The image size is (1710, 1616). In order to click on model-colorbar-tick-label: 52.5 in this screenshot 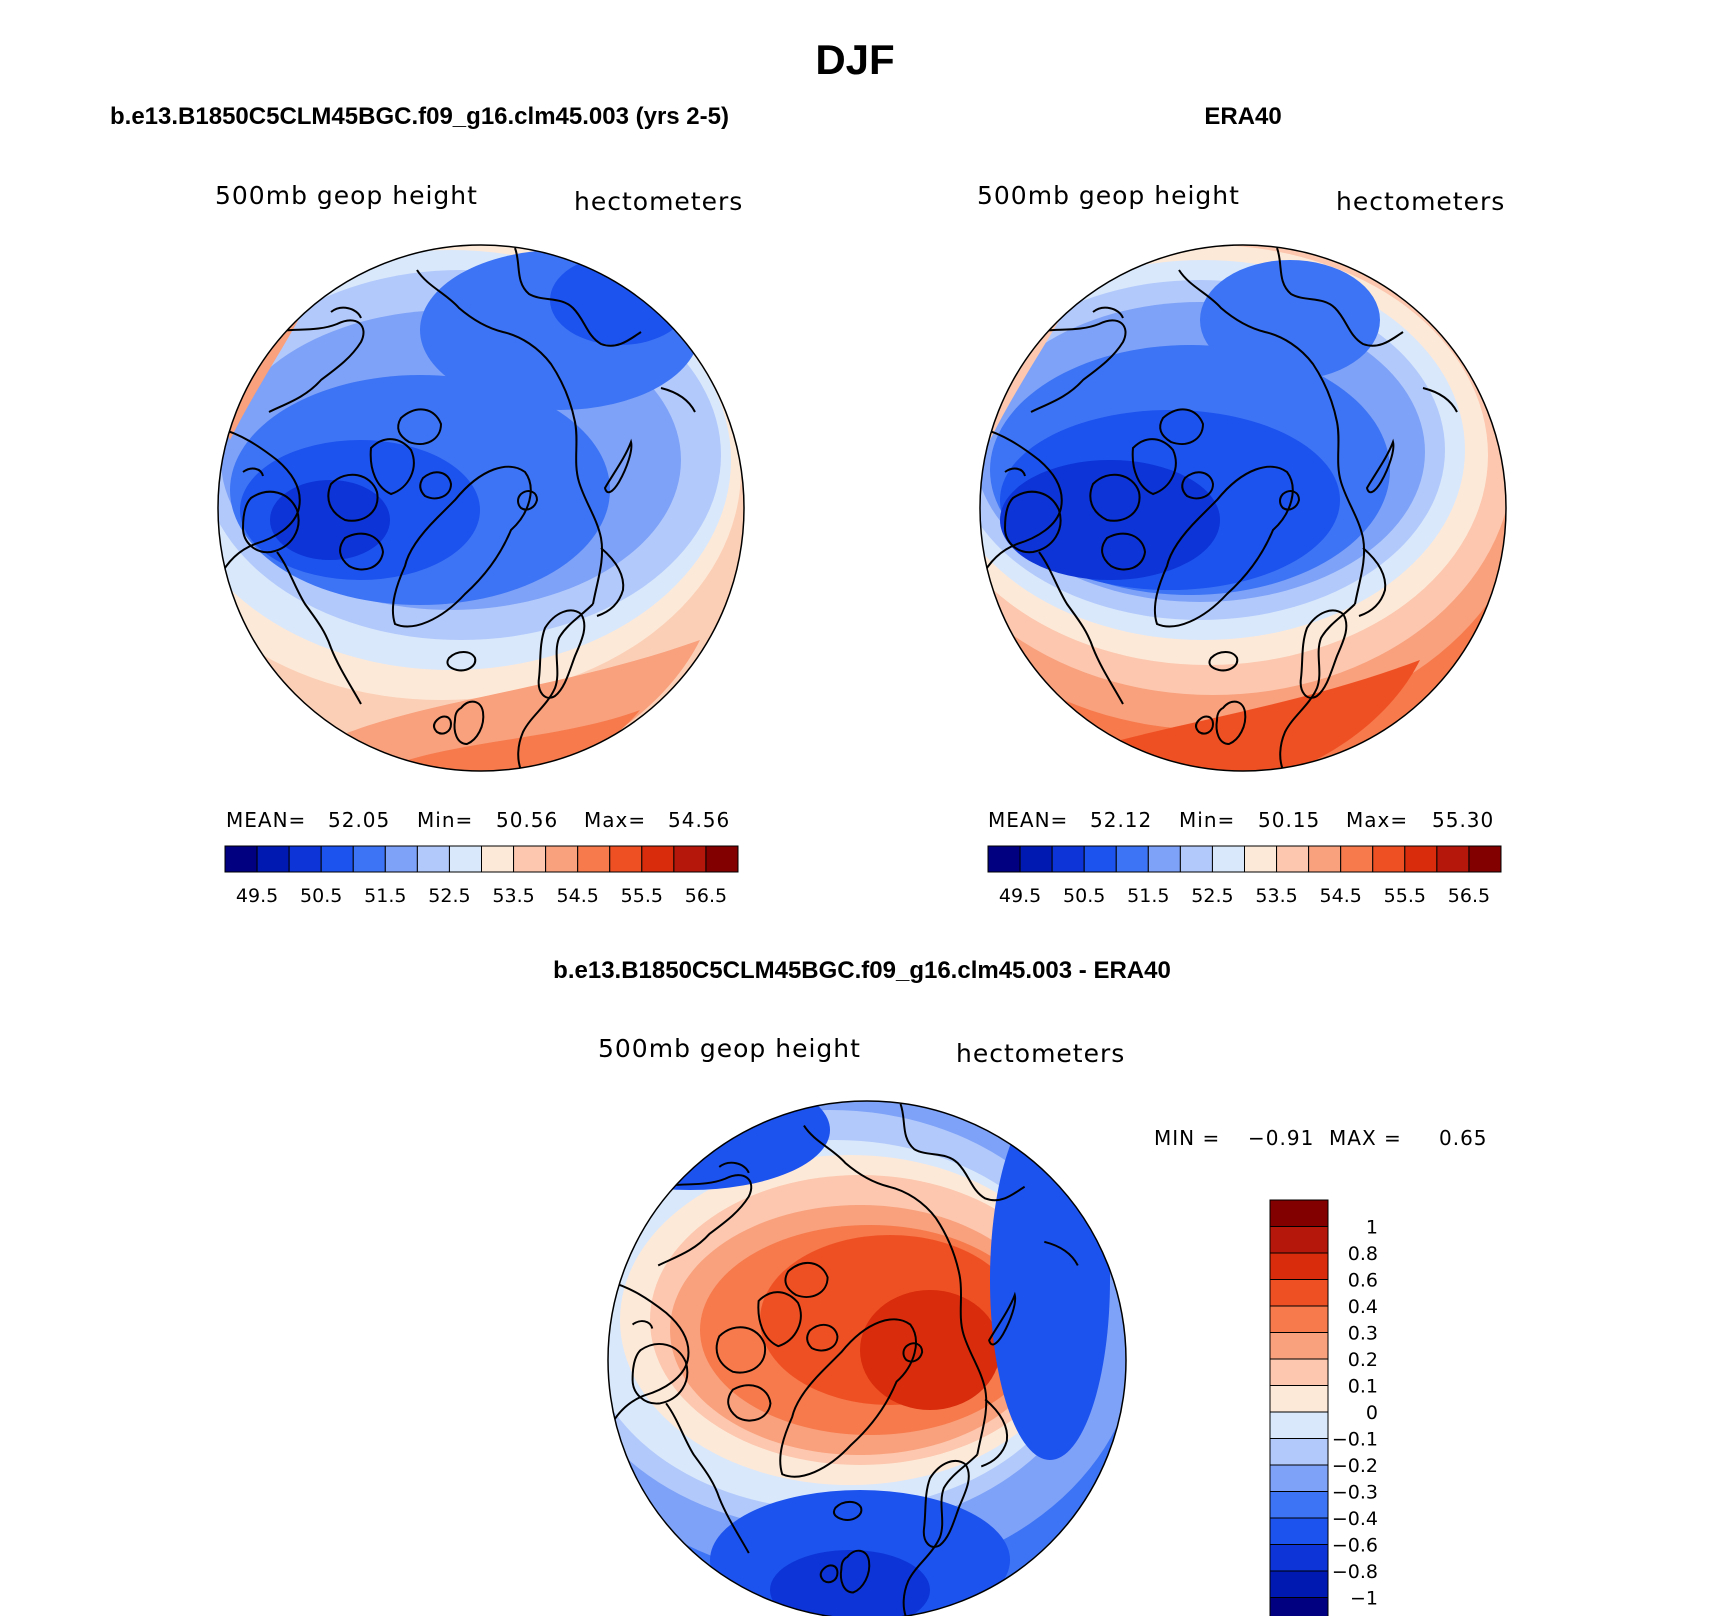, I will do `click(449, 896)`.